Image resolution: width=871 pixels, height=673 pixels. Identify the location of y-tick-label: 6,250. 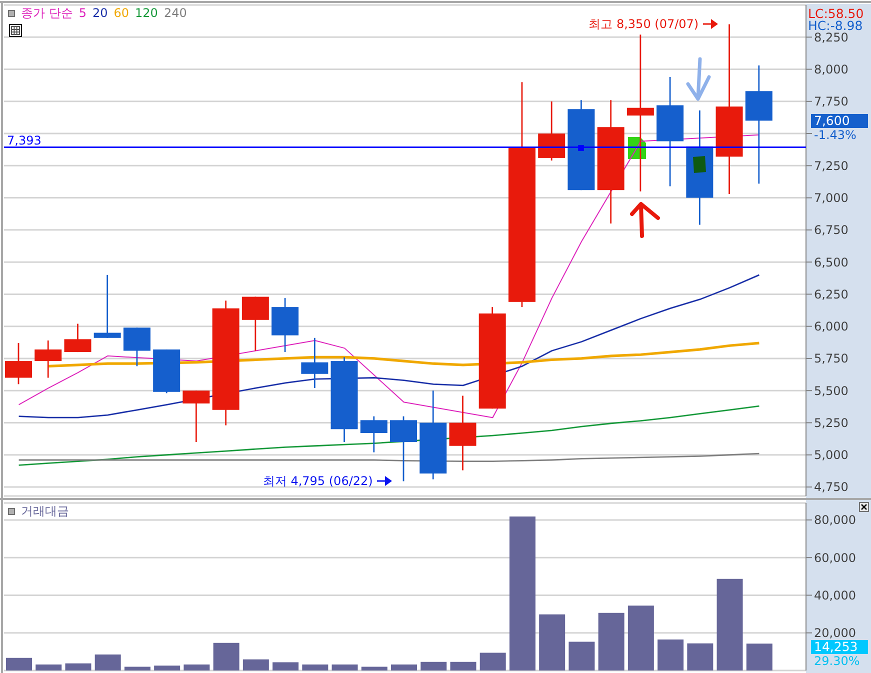
(831, 294).